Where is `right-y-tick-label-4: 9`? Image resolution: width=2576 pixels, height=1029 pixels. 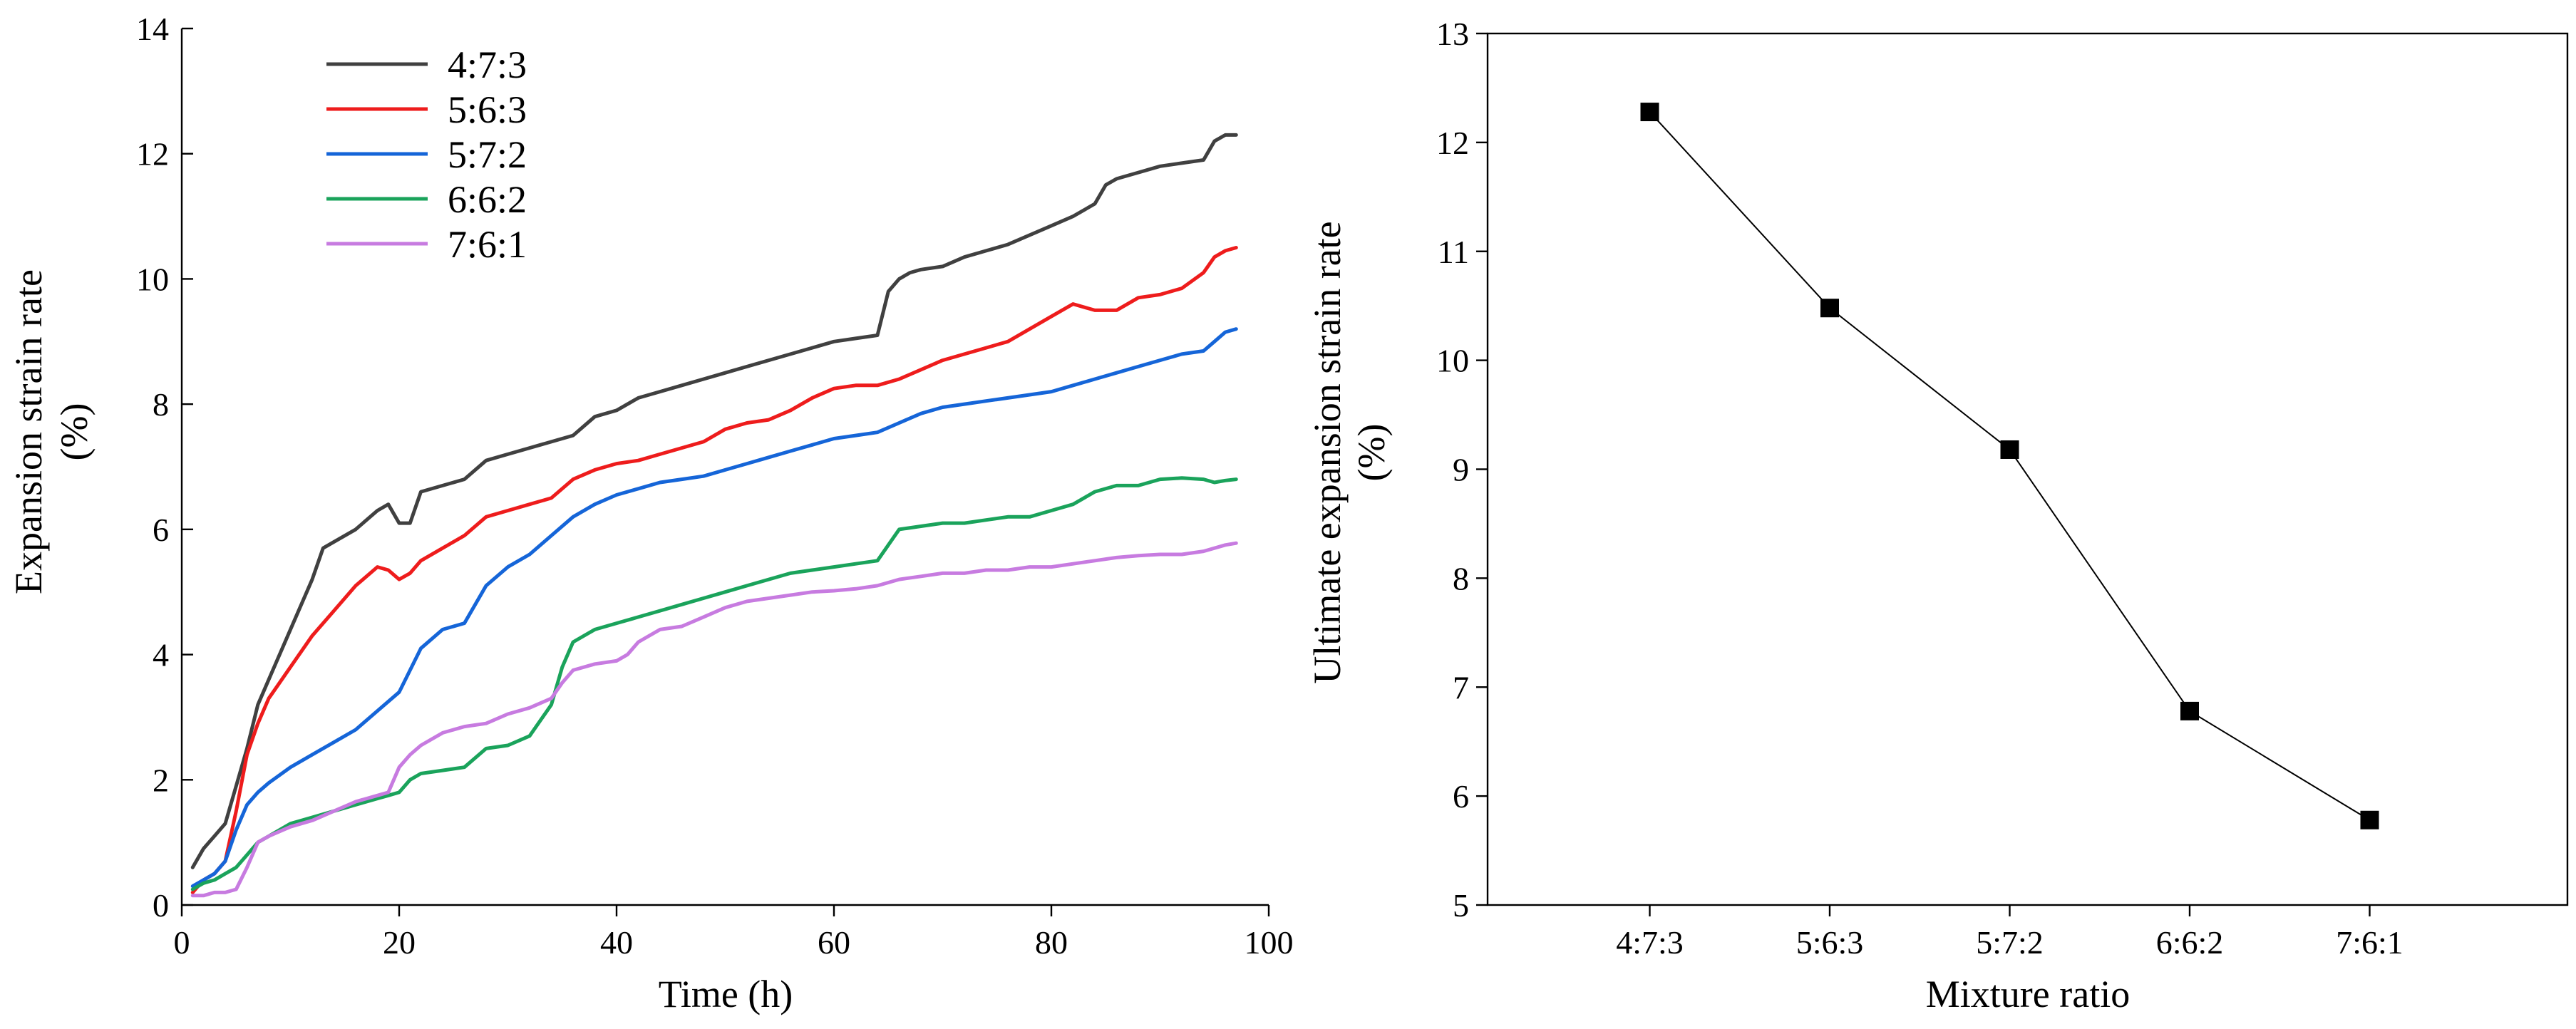 right-y-tick-label-4: 9 is located at coordinates (1461, 470).